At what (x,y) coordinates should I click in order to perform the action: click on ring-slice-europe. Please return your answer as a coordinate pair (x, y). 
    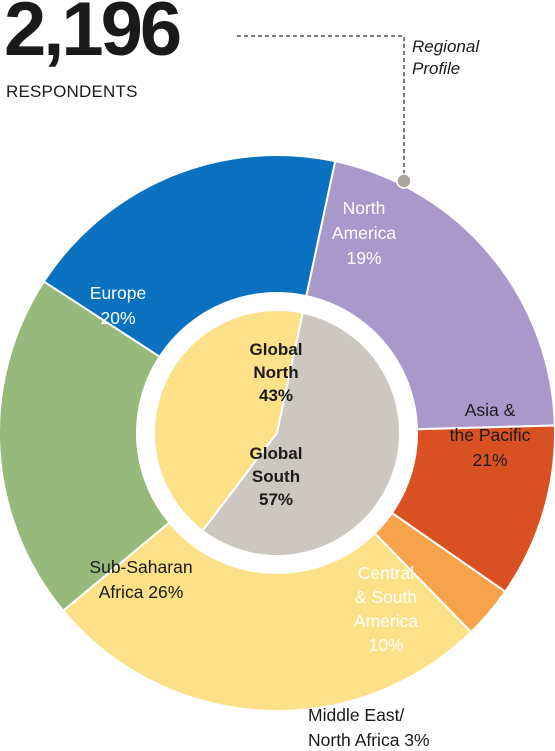
    Looking at the image, I should click on (85, 446).